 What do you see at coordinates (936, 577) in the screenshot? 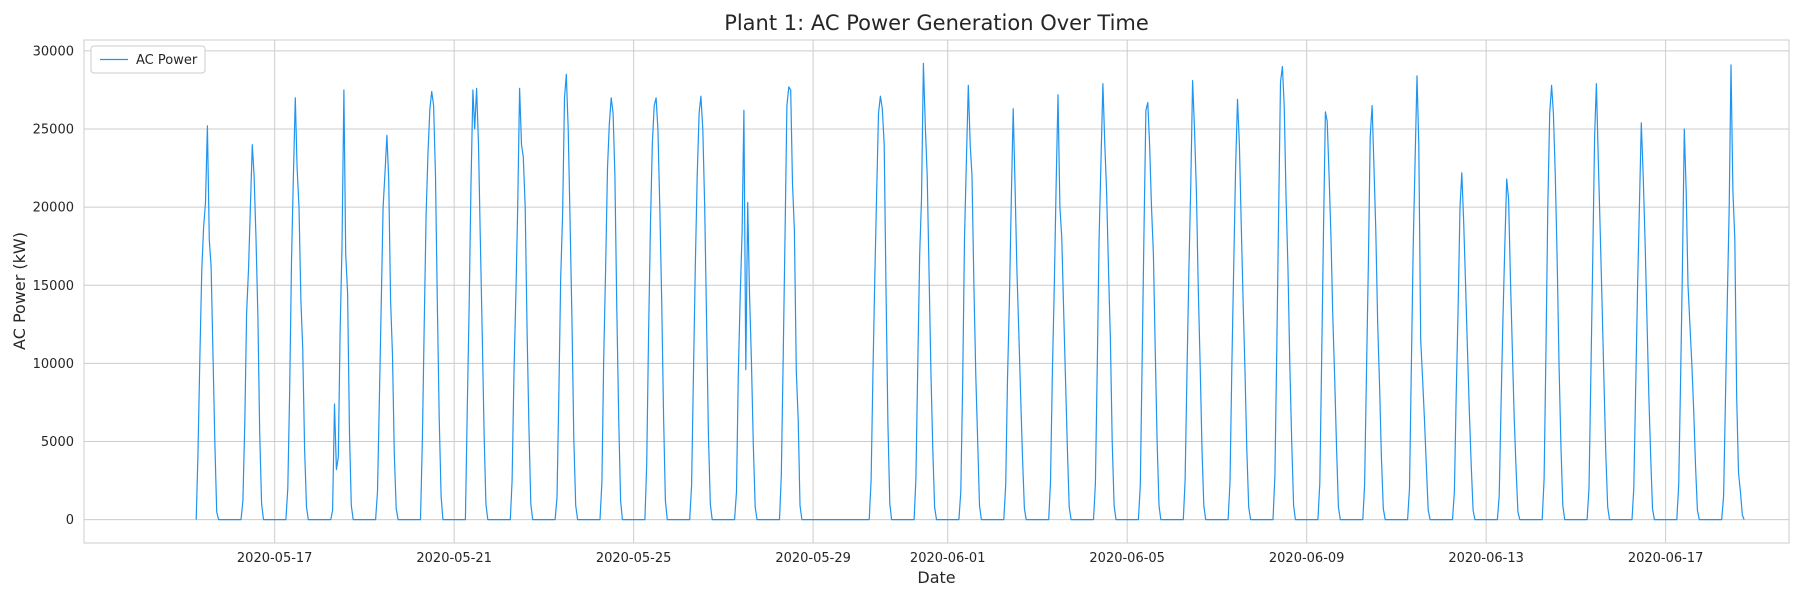
I see `x-axis-title: Date` at bounding box center [936, 577].